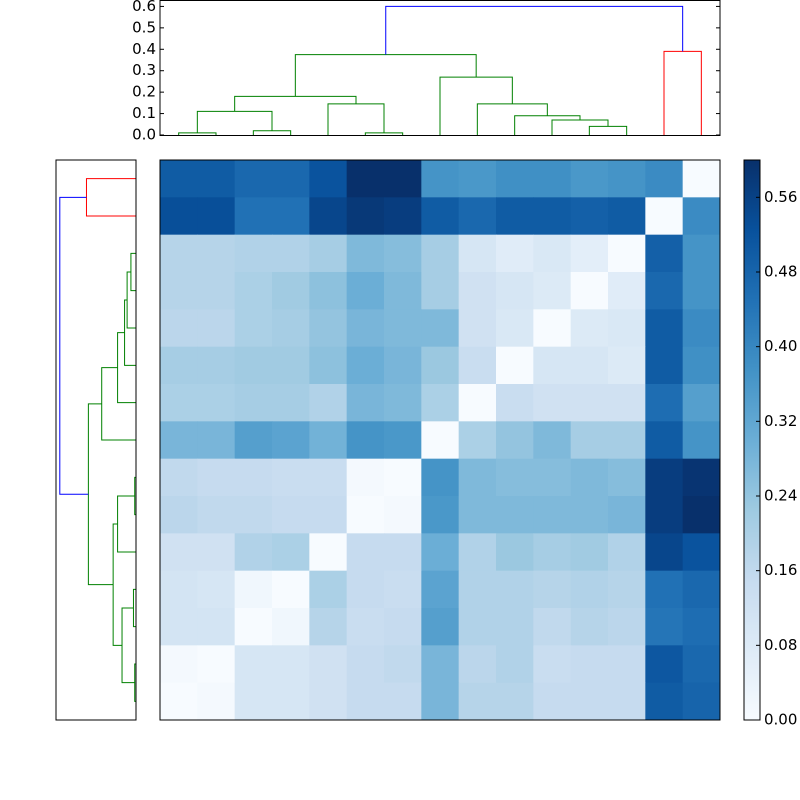 This screenshot has width=800, height=800. Describe the element at coordinates (440, 68) in the screenshot. I see `top-dendrogram-frame` at that location.